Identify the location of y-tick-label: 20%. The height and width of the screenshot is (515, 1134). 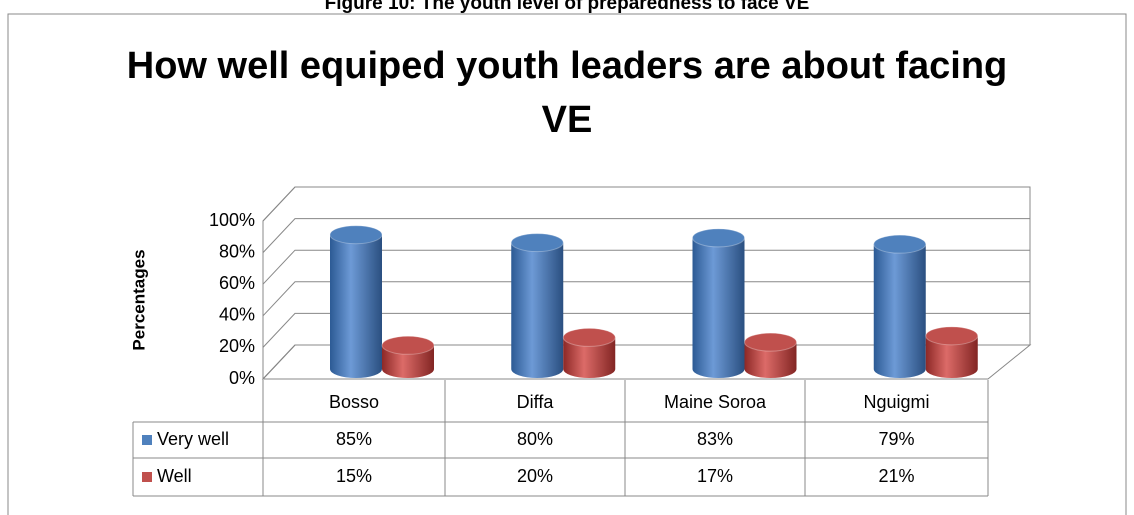
(237, 346).